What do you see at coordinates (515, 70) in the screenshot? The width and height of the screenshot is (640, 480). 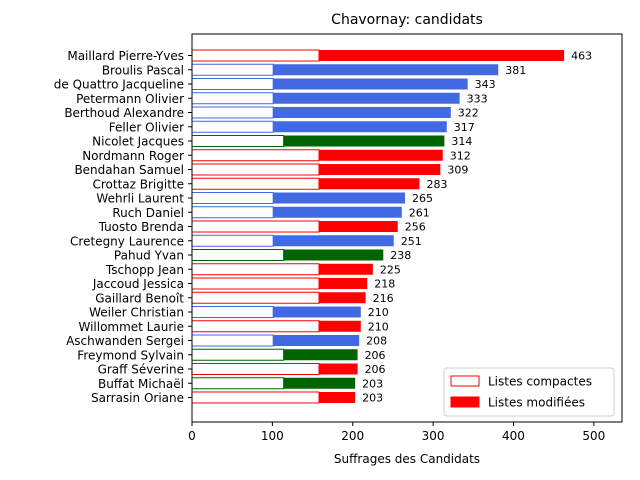 I see `value-label: 381` at bounding box center [515, 70].